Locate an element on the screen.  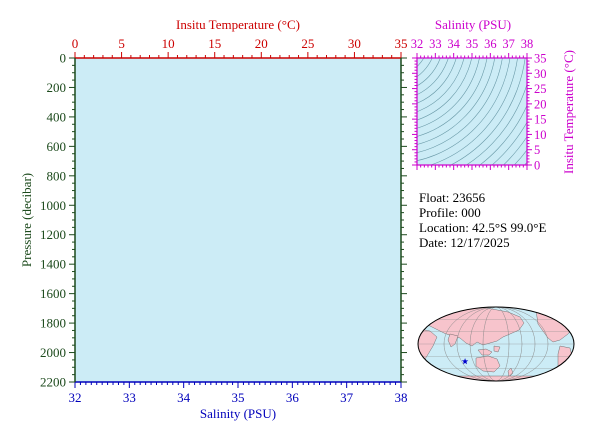
pressure-tick-label: 2000 is located at coordinates (53, 352).